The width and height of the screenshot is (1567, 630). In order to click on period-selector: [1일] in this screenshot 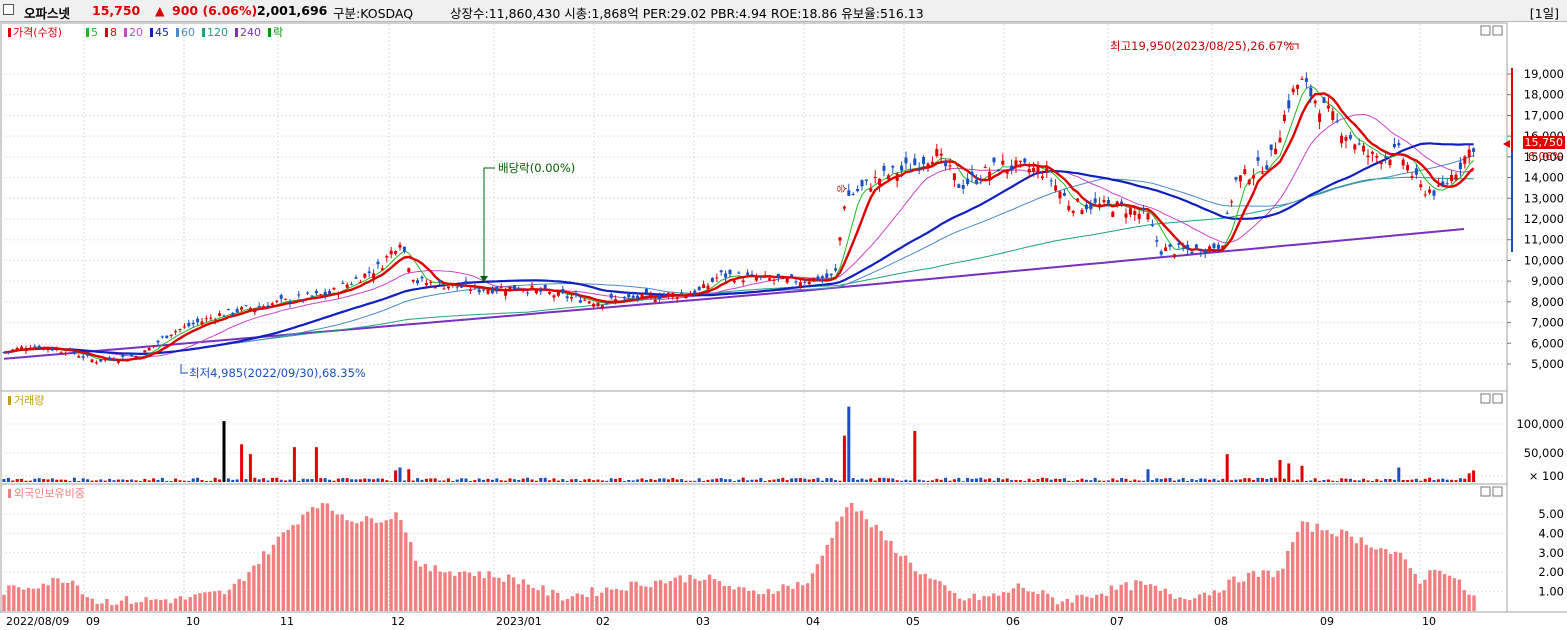, I will do `click(1544, 13)`.